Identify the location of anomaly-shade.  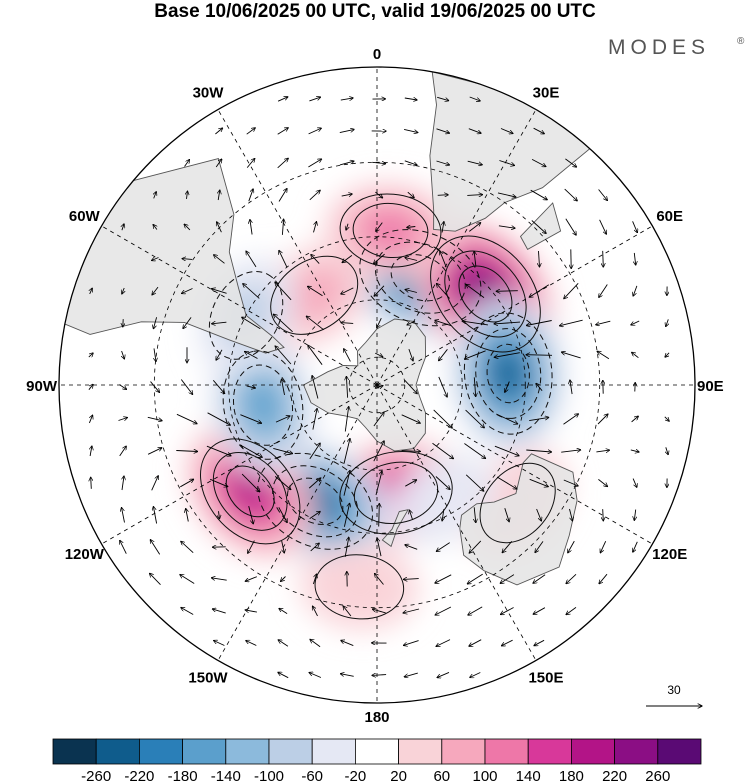
(508, 373).